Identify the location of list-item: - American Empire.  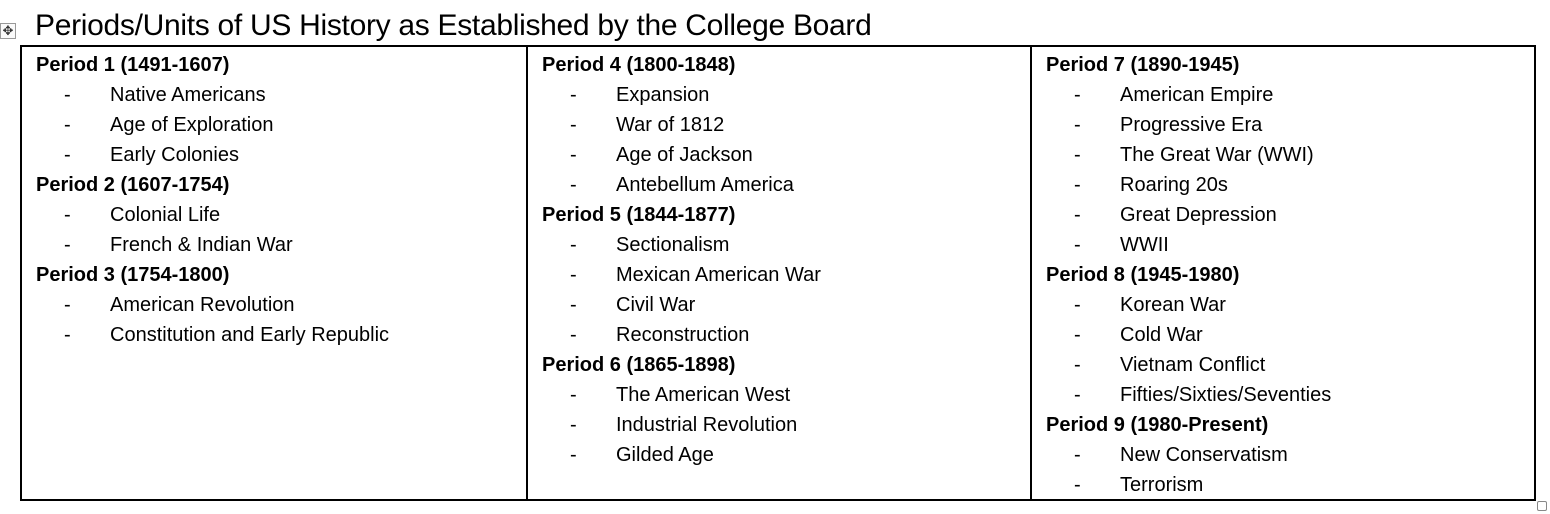
(1290, 95).